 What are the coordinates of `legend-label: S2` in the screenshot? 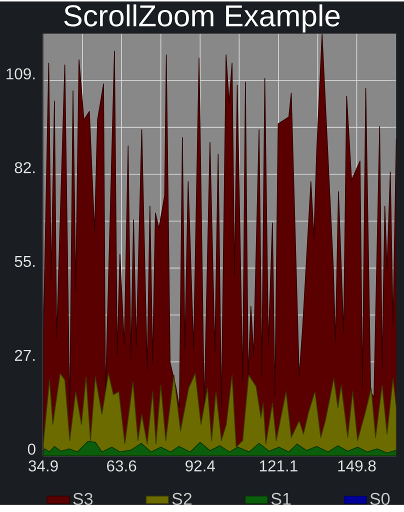 It's located at (182, 498).